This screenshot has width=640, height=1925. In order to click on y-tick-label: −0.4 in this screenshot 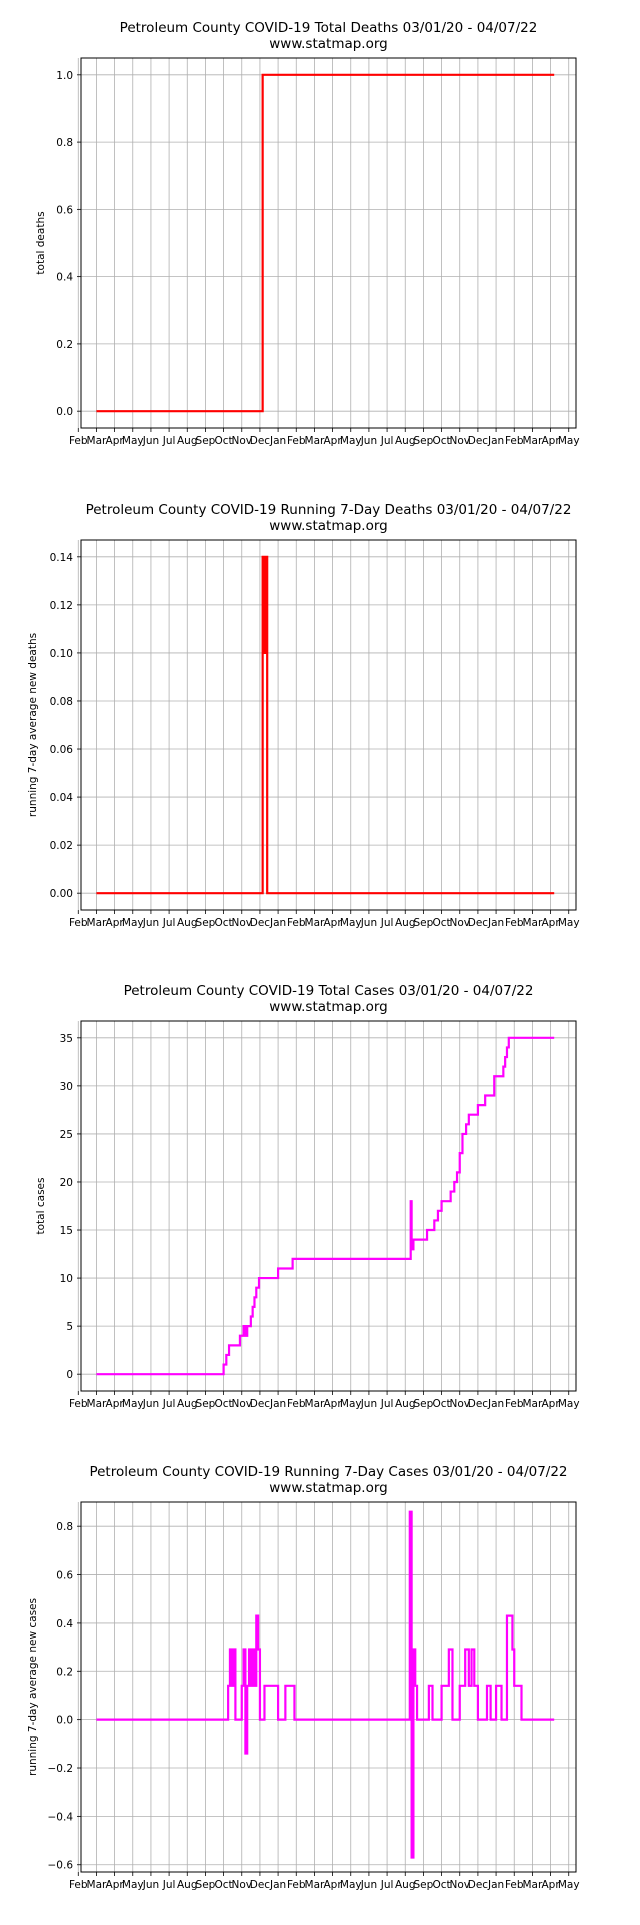, I will do `click(61, 1817)`.